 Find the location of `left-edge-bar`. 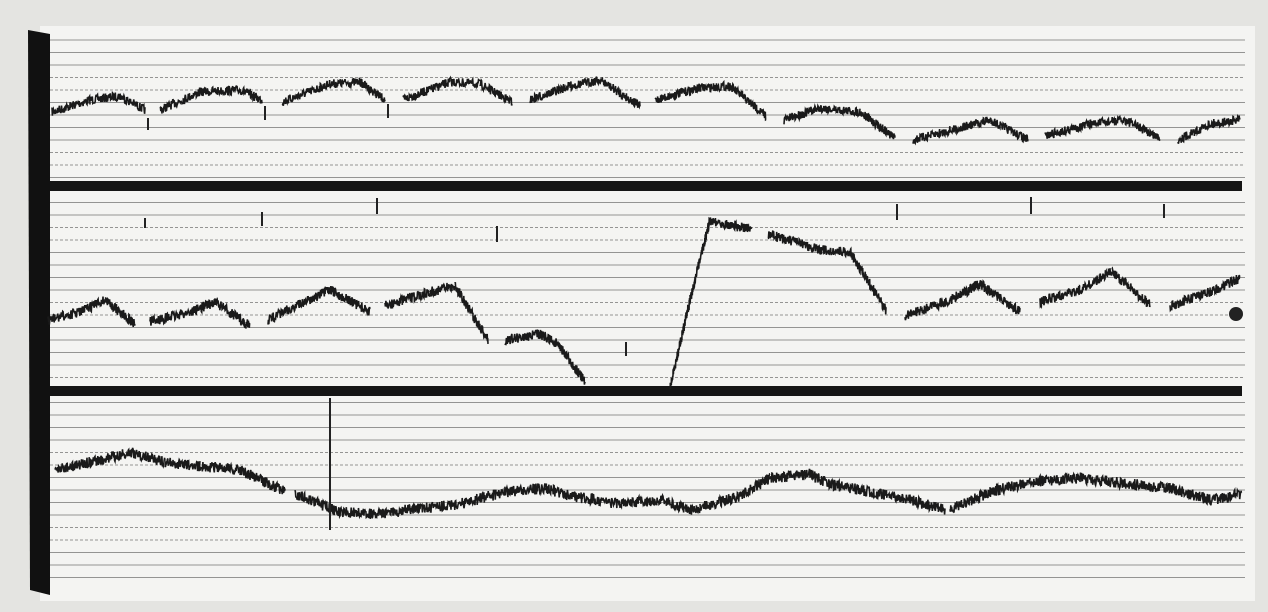

left-edge-bar is located at coordinates (39, 312).